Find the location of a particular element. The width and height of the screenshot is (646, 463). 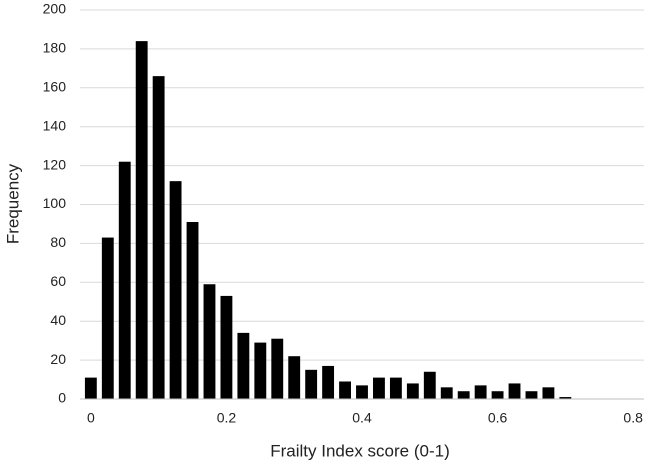

y-tick-label: 100 is located at coordinates (55, 203).